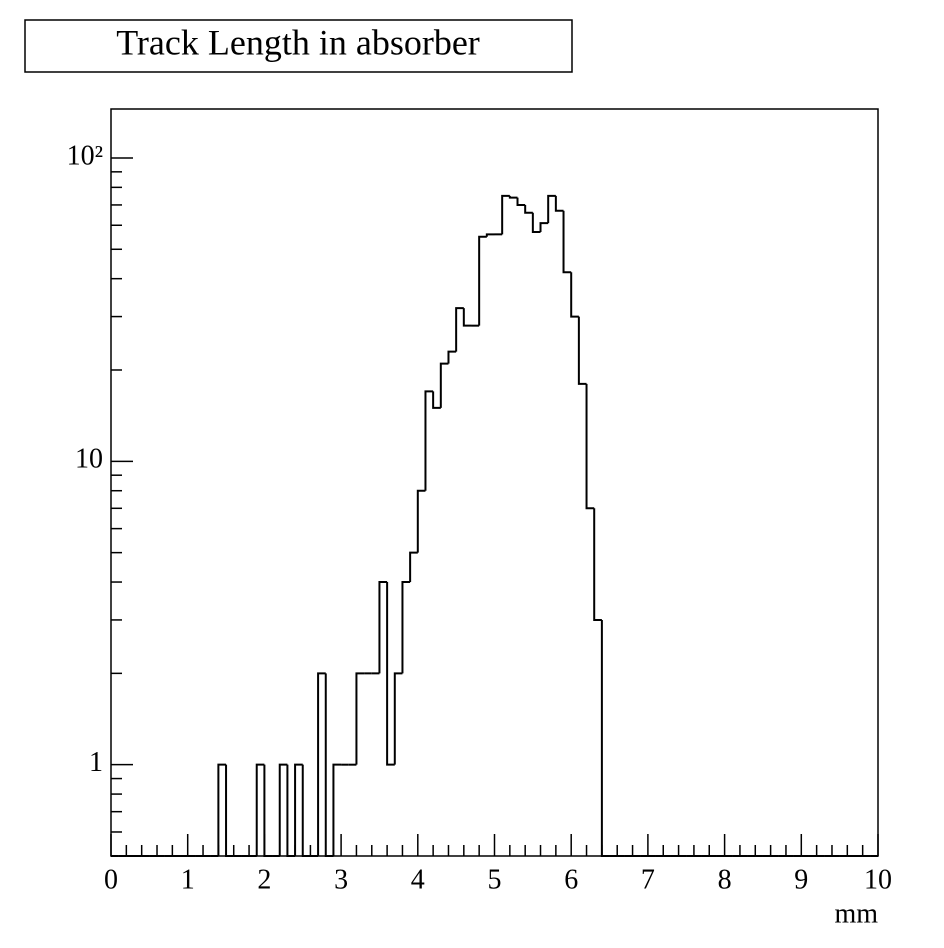 The height and width of the screenshot is (948, 944). I want to click on x-axis-label: mm, so click(856, 913).